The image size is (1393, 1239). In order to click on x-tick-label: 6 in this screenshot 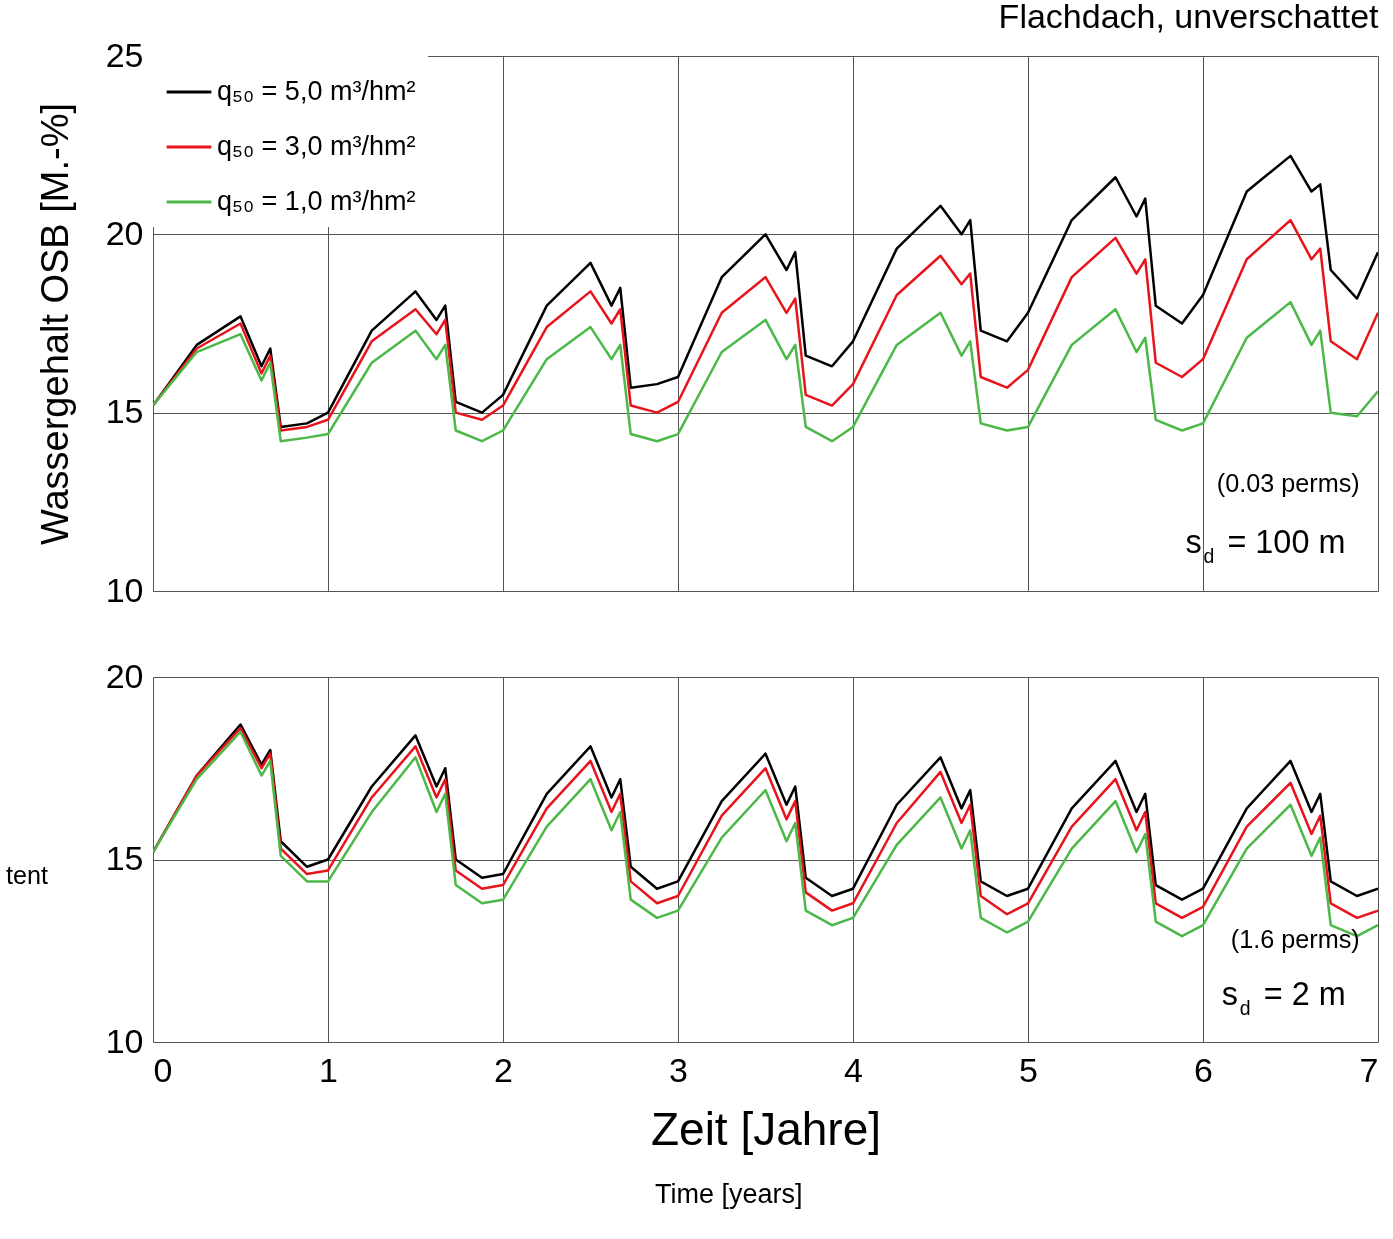, I will do `click(1203, 1069)`.